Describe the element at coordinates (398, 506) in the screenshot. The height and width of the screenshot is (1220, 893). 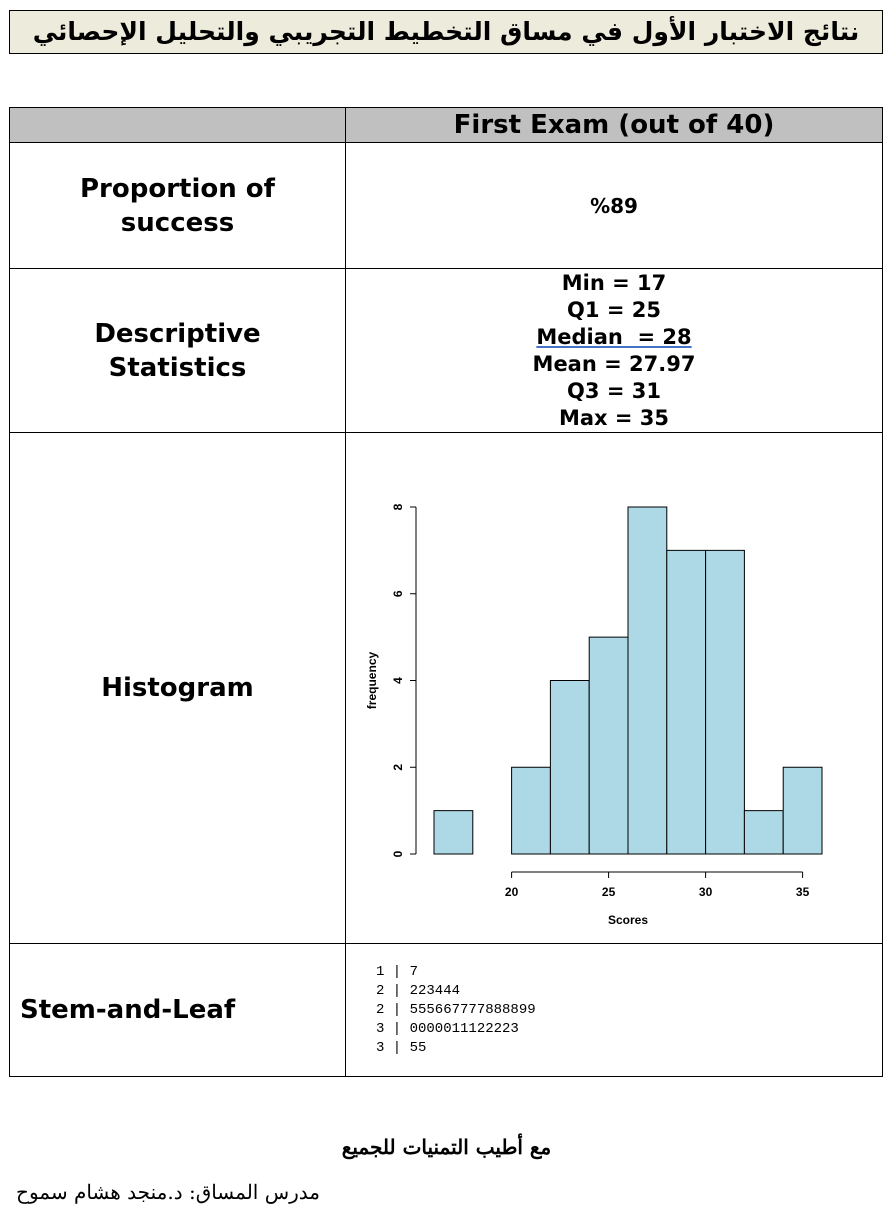
I see `y-tick-label: 8` at that location.